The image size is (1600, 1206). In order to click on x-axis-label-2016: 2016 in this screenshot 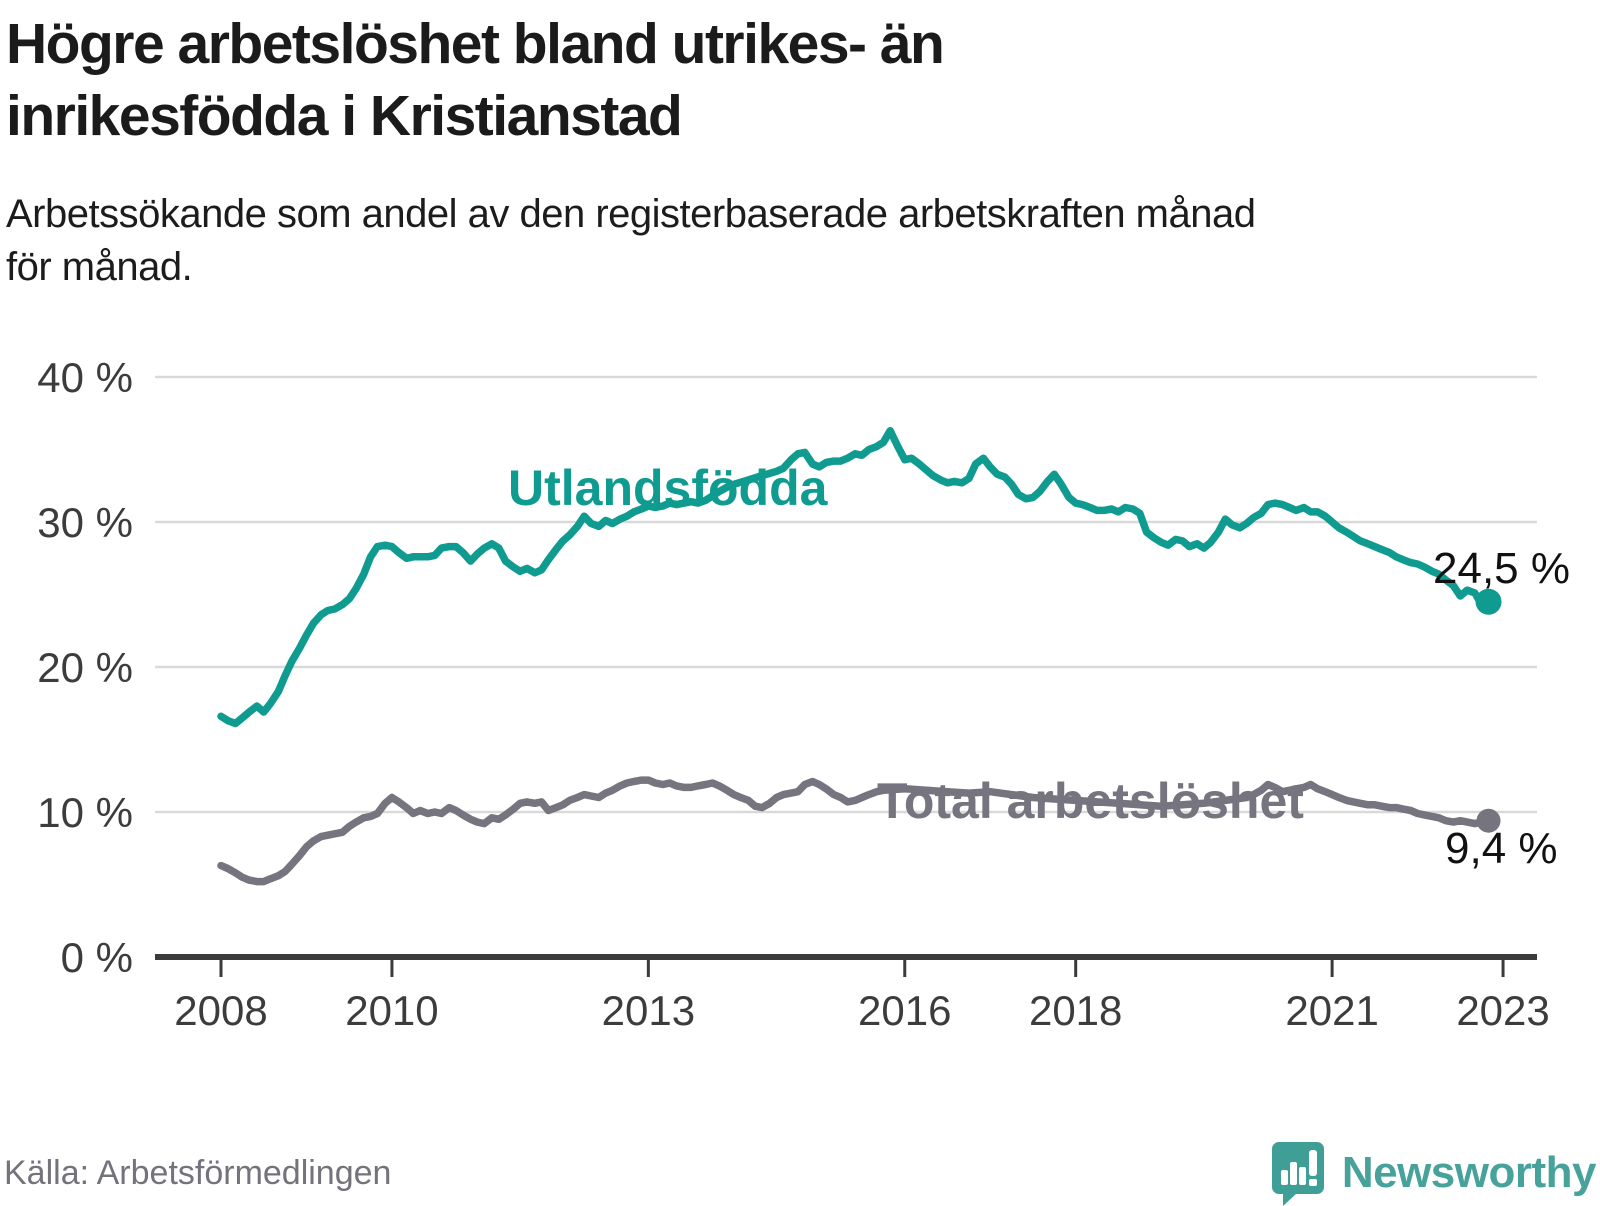, I will do `click(904, 1010)`.